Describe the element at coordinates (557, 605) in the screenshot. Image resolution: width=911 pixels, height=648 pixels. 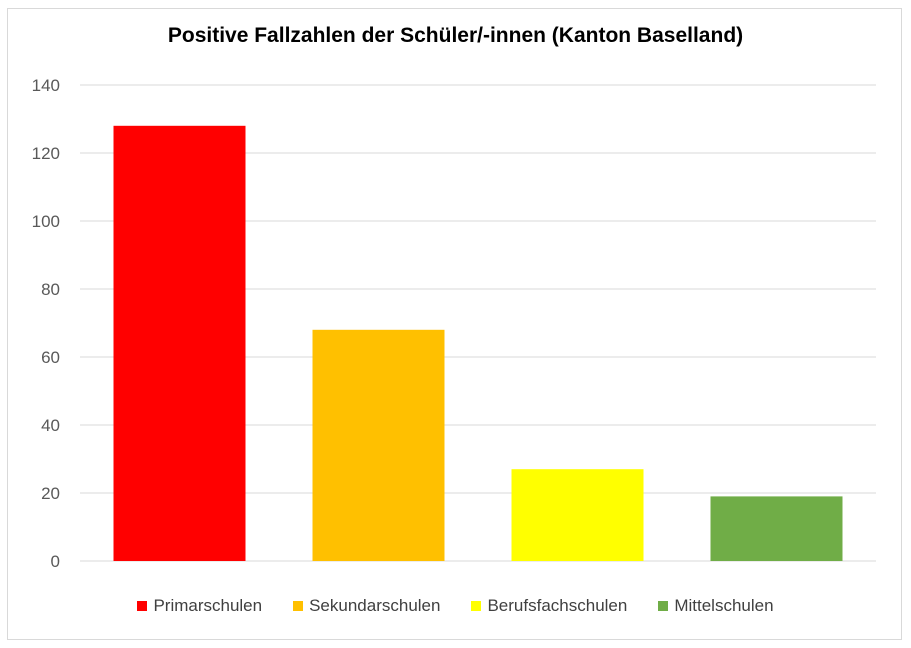
I see `legend-label: Berufsfachschulen` at that location.